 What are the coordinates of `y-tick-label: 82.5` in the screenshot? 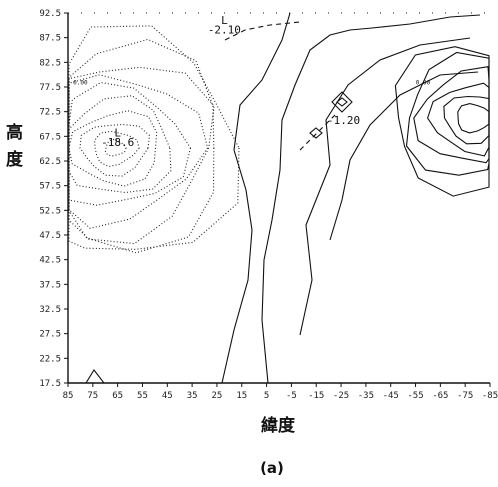 It's located at (50, 63).